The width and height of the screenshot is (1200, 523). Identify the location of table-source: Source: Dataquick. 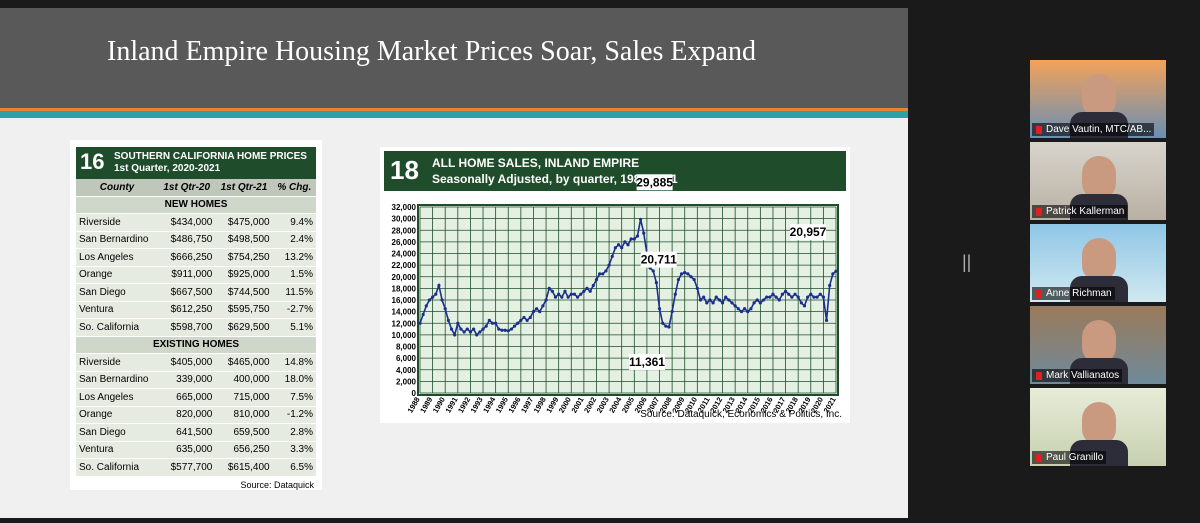
(277, 484).